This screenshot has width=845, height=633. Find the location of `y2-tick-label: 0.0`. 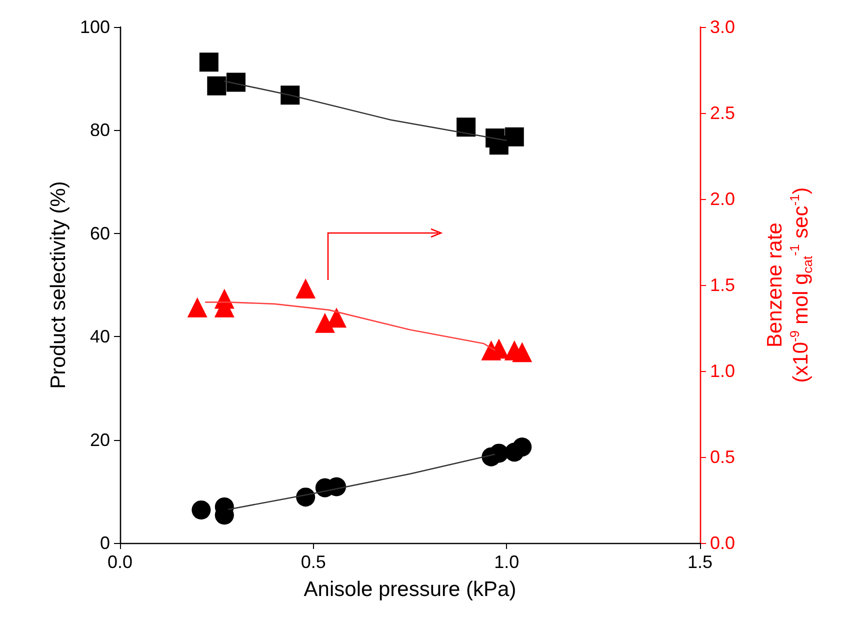

y2-tick-label: 0.0 is located at coordinates (723, 543).